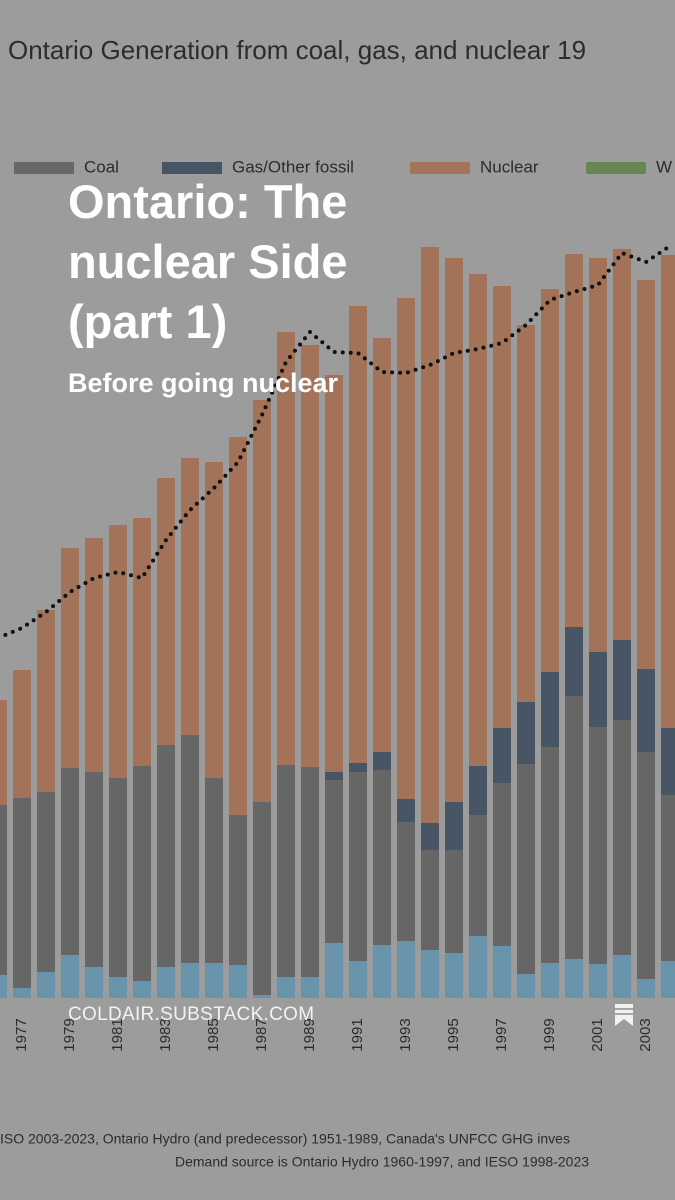 Image resolution: width=675 pixels, height=1200 pixels. I want to click on legend-label: Gas/Other fossil, so click(293, 166).